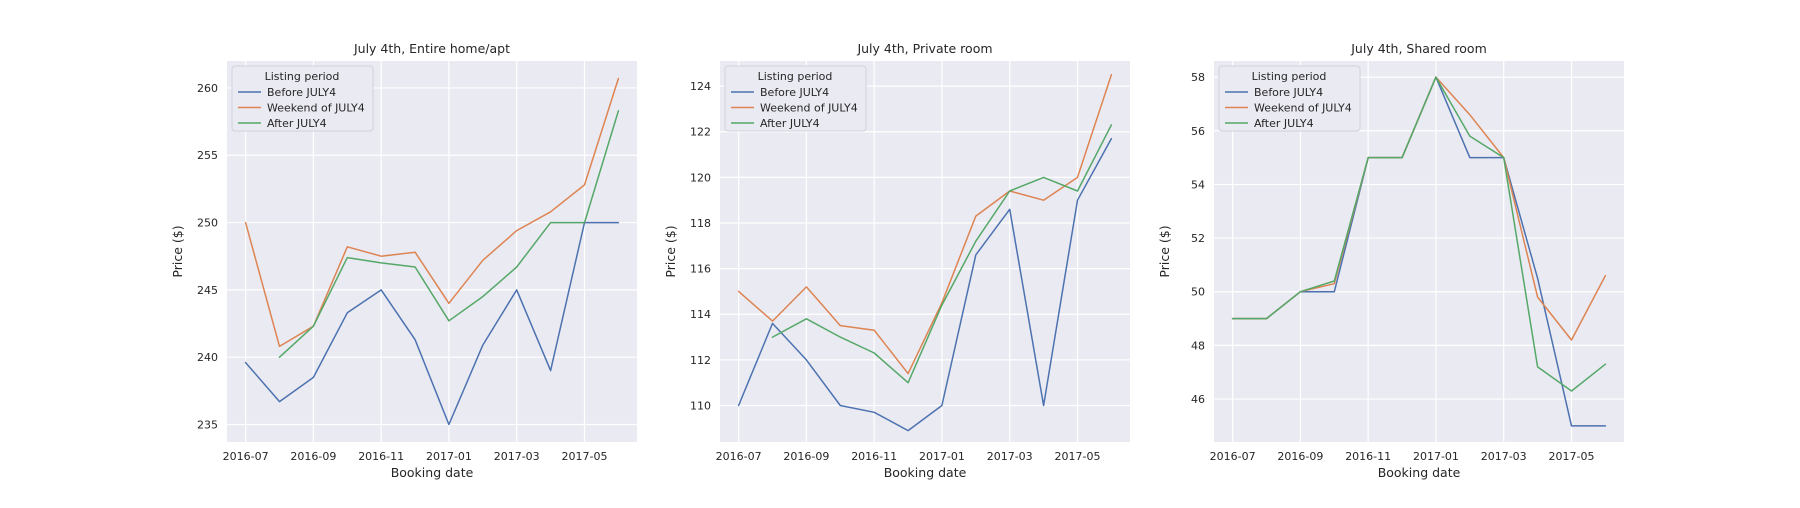  What do you see at coordinates (700, 177) in the screenshot?
I see `y-tick-label: 120` at bounding box center [700, 177].